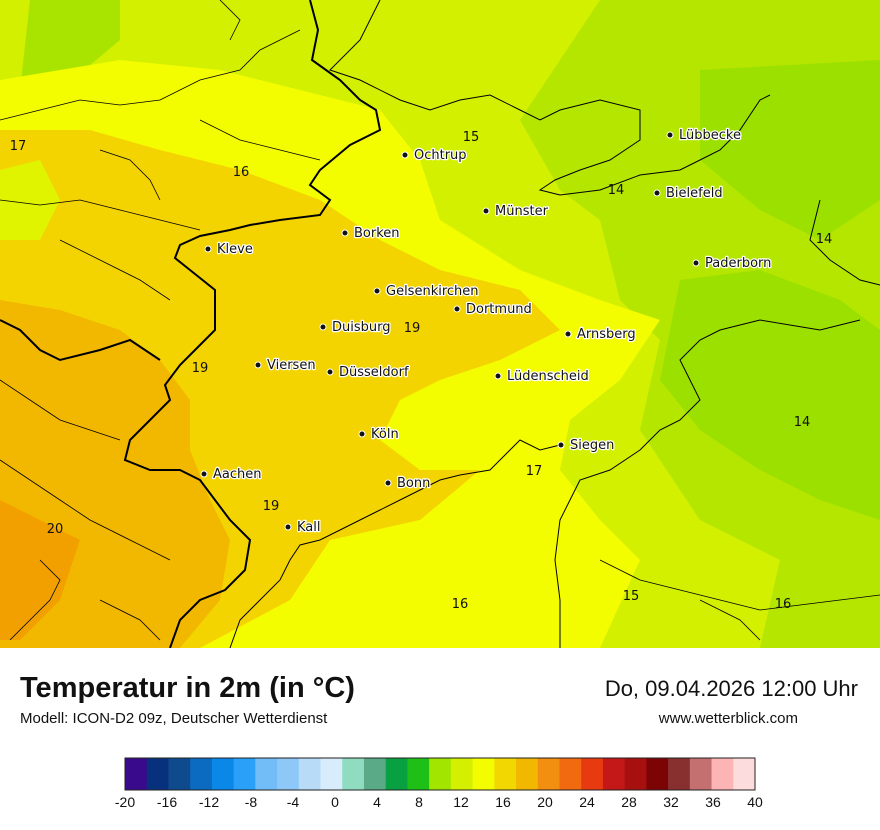 The height and width of the screenshot is (830, 880). I want to click on legend-tick-label: 16, so click(503, 802).